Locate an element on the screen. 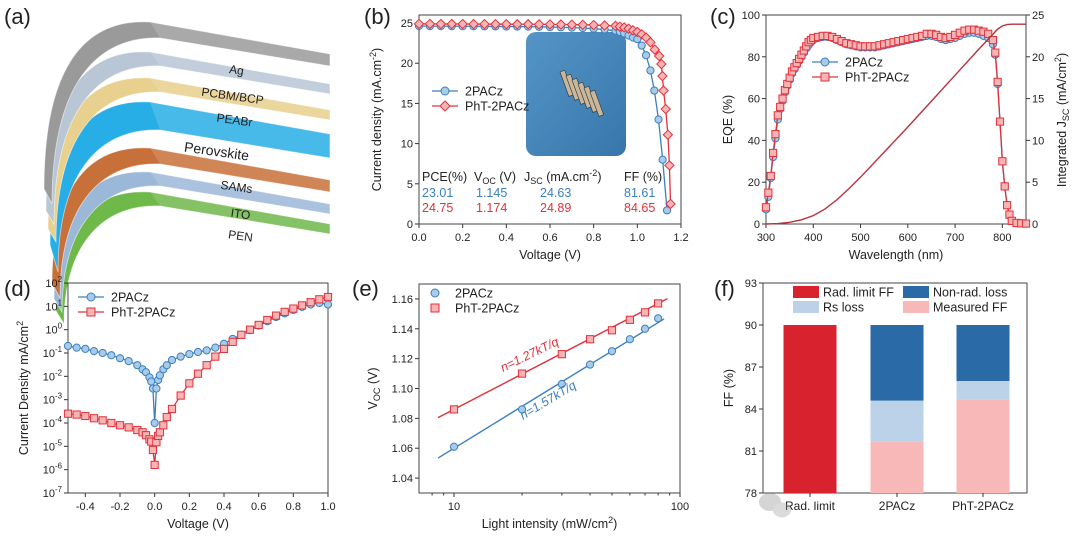 This screenshot has height=544, width=1080. layer-label: PEABr is located at coordinates (235, 120).